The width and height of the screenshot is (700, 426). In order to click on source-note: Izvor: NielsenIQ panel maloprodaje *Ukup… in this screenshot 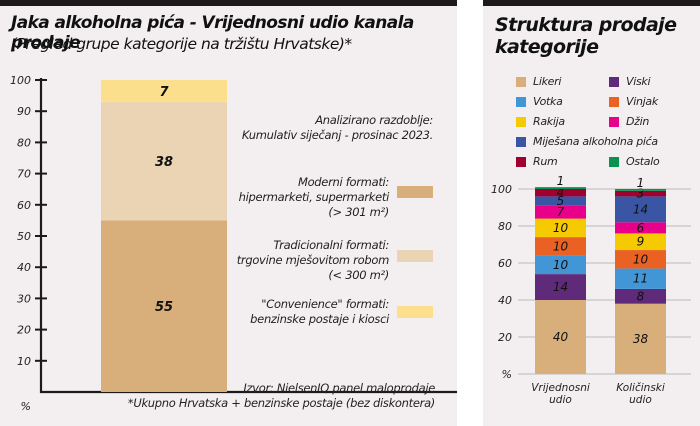, I will do `click(281, 396)`.